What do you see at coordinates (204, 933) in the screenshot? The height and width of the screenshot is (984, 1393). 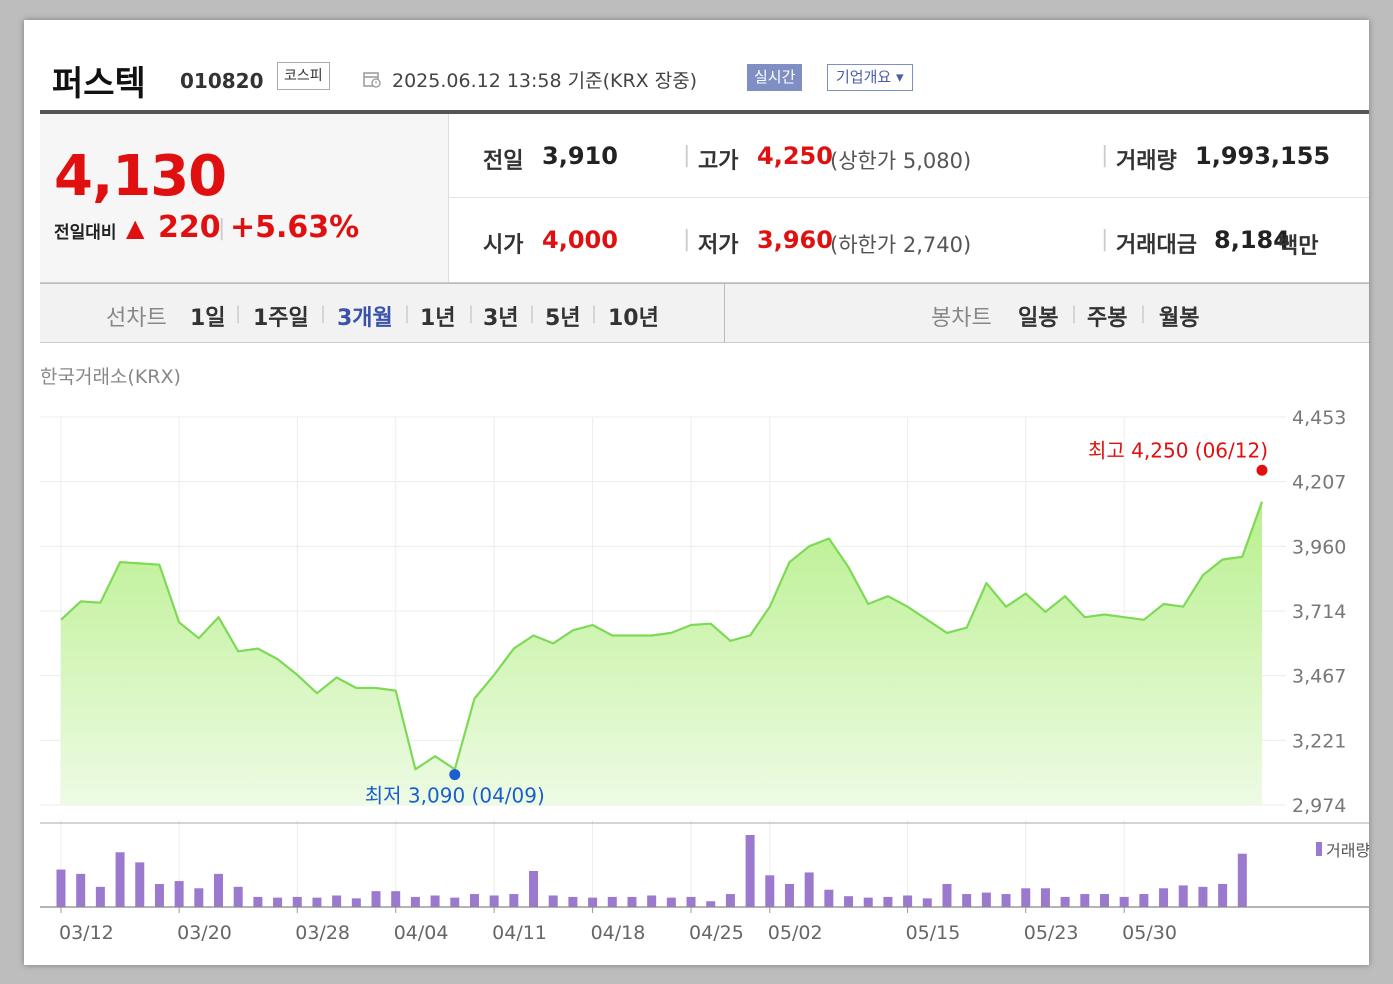 I see `x-tick-label: 03/20` at bounding box center [204, 933].